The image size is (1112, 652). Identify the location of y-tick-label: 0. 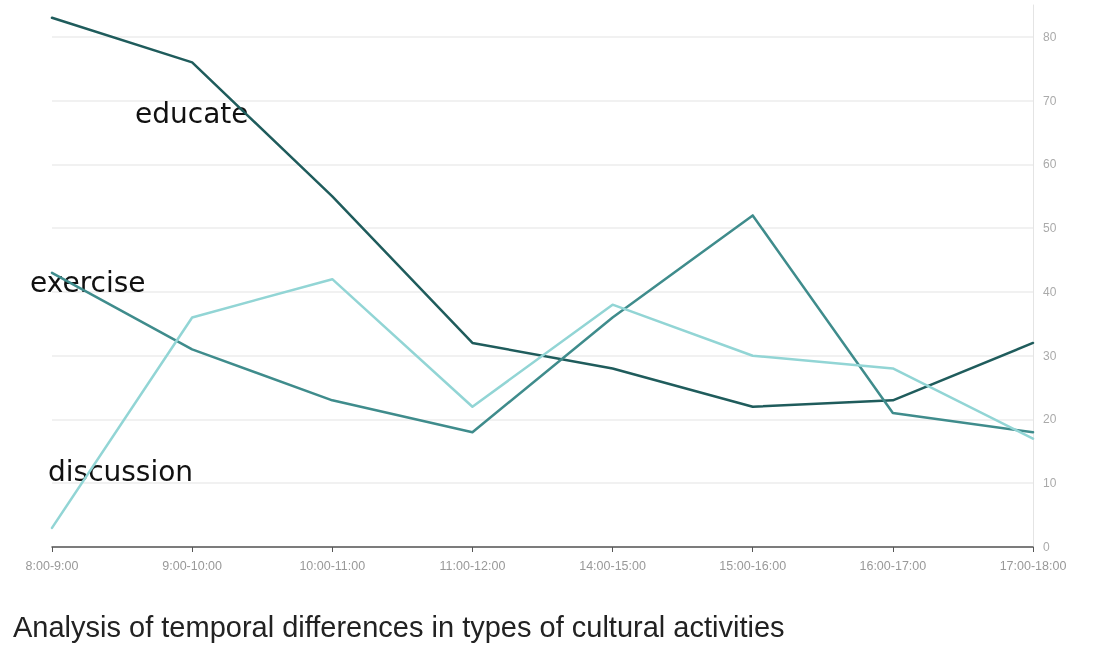
(1046, 547).